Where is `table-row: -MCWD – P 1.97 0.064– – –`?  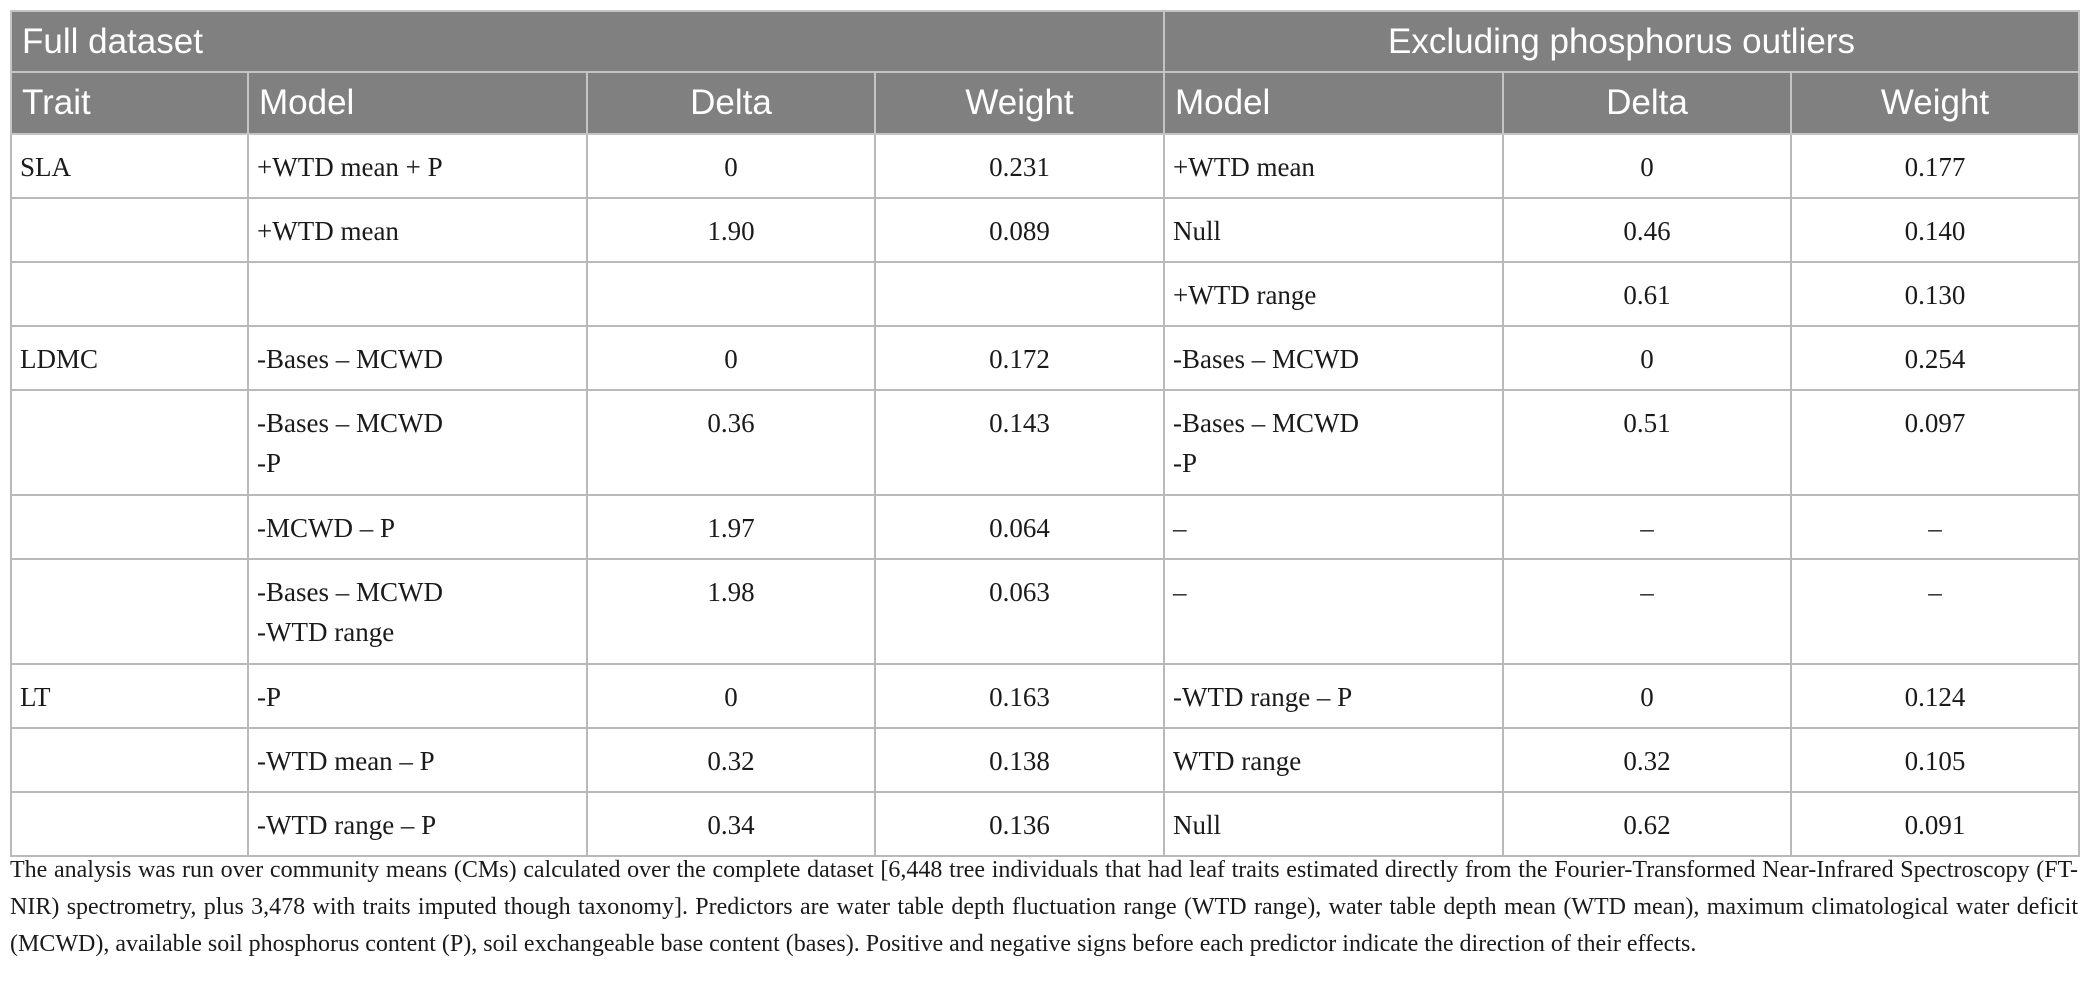
table-row: -MCWD – P 1.97 0.064– – – is located at coordinates (1045, 527).